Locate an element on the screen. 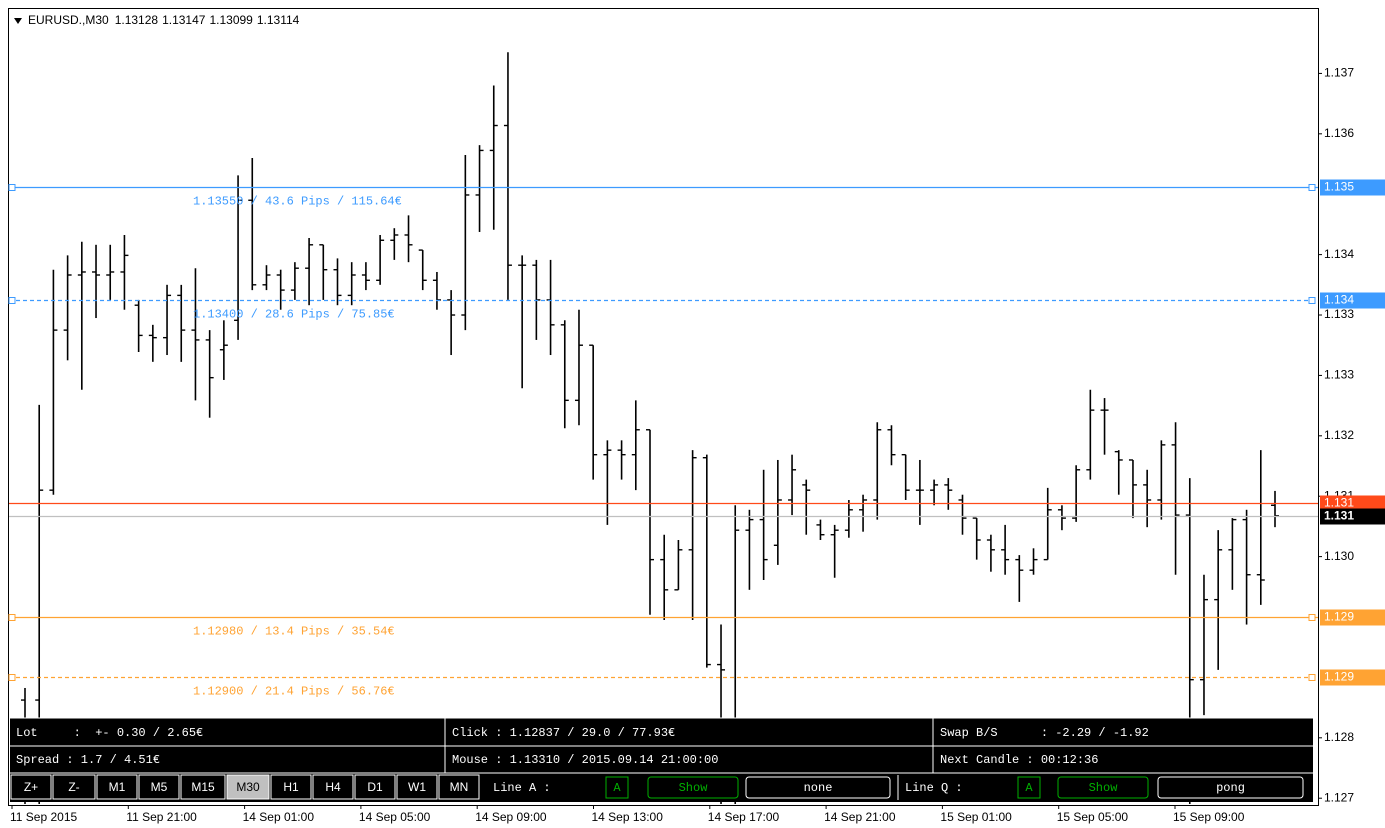 This screenshot has height=828, width=1385. axis-price-label: 1.134 is located at coordinates (1339, 300).